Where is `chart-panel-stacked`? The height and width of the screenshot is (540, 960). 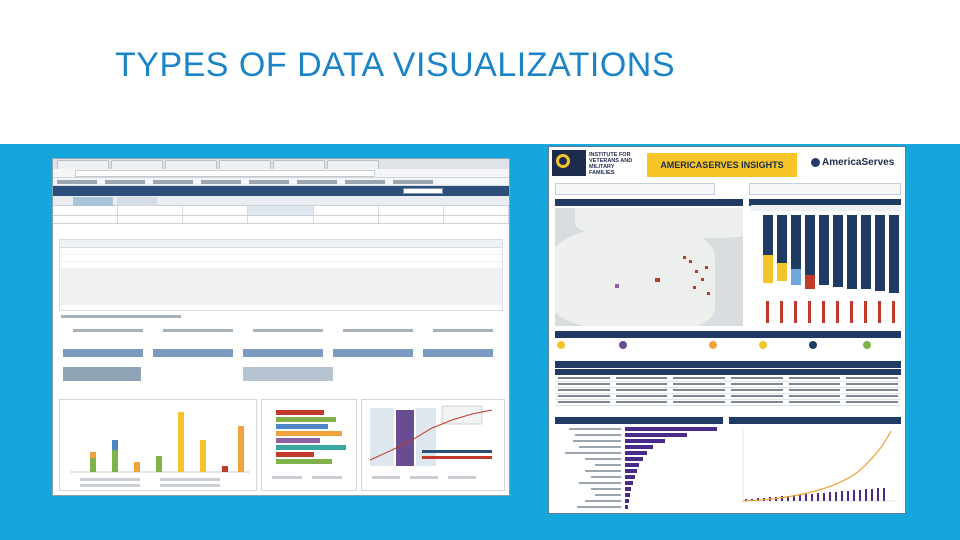
chart-panel-stacked is located at coordinates (158, 445).